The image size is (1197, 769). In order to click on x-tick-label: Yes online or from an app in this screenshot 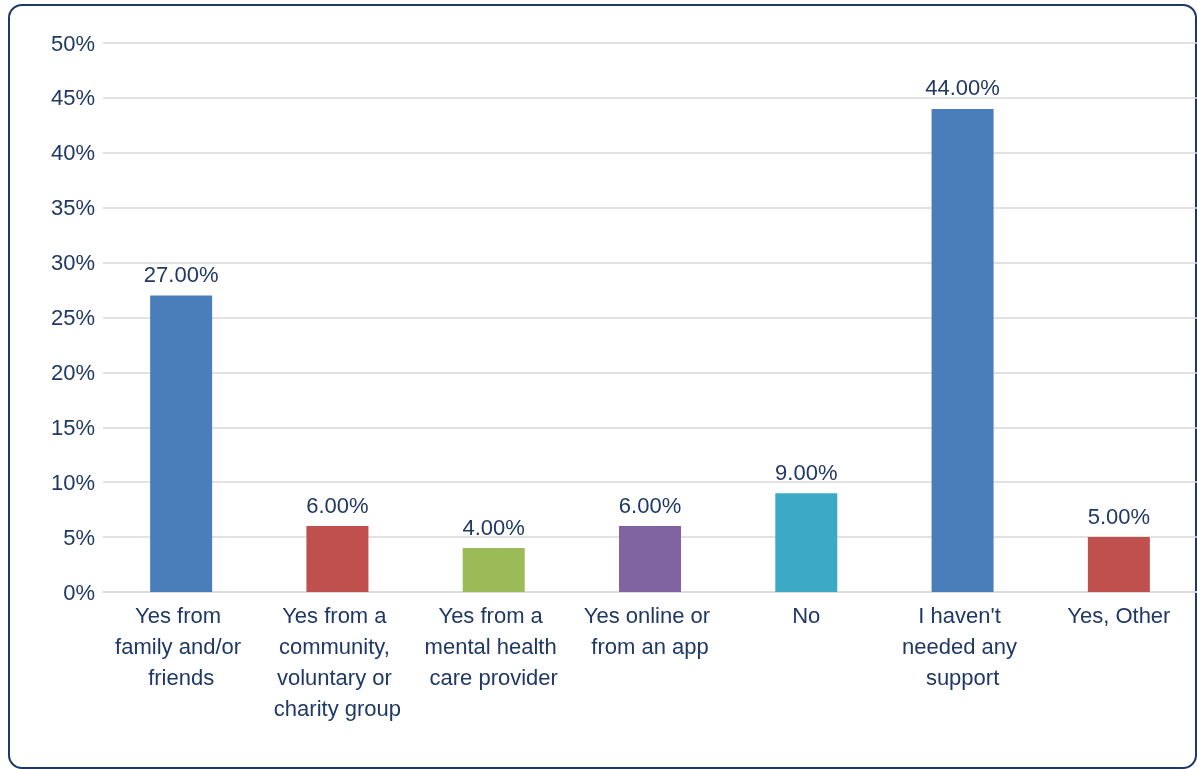, I will do `click(650, 631)`.